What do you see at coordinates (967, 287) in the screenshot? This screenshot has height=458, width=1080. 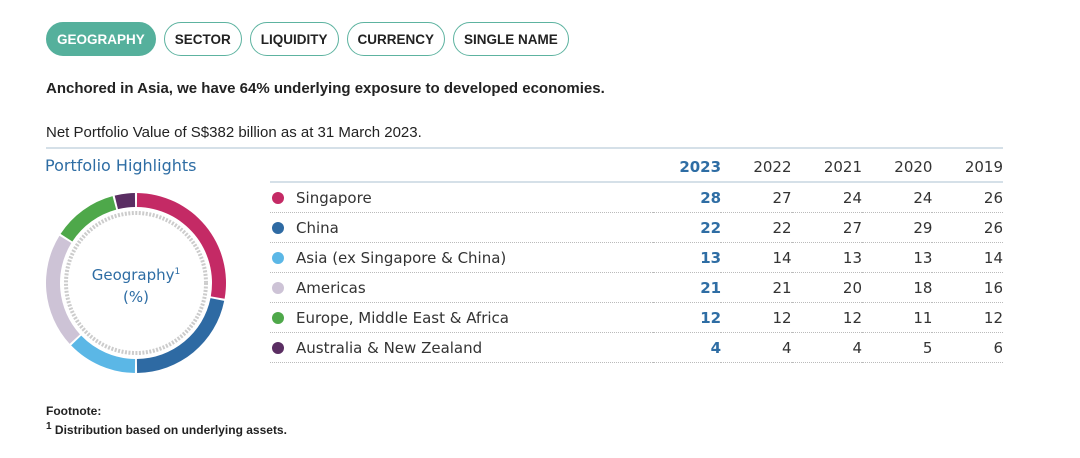 I see `value-cell: 16` at bounding box center [967, 287].